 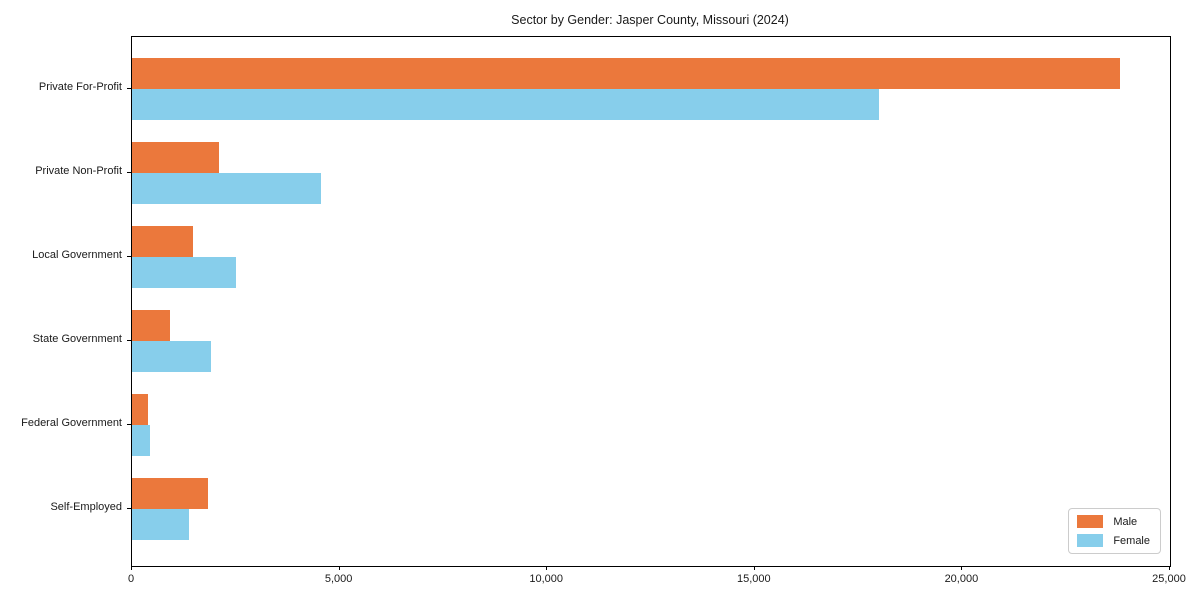 What do you see at coordinates (1090, 521) in the screenshot?
I see `male-swatch` at bounding box center [1090, 521].